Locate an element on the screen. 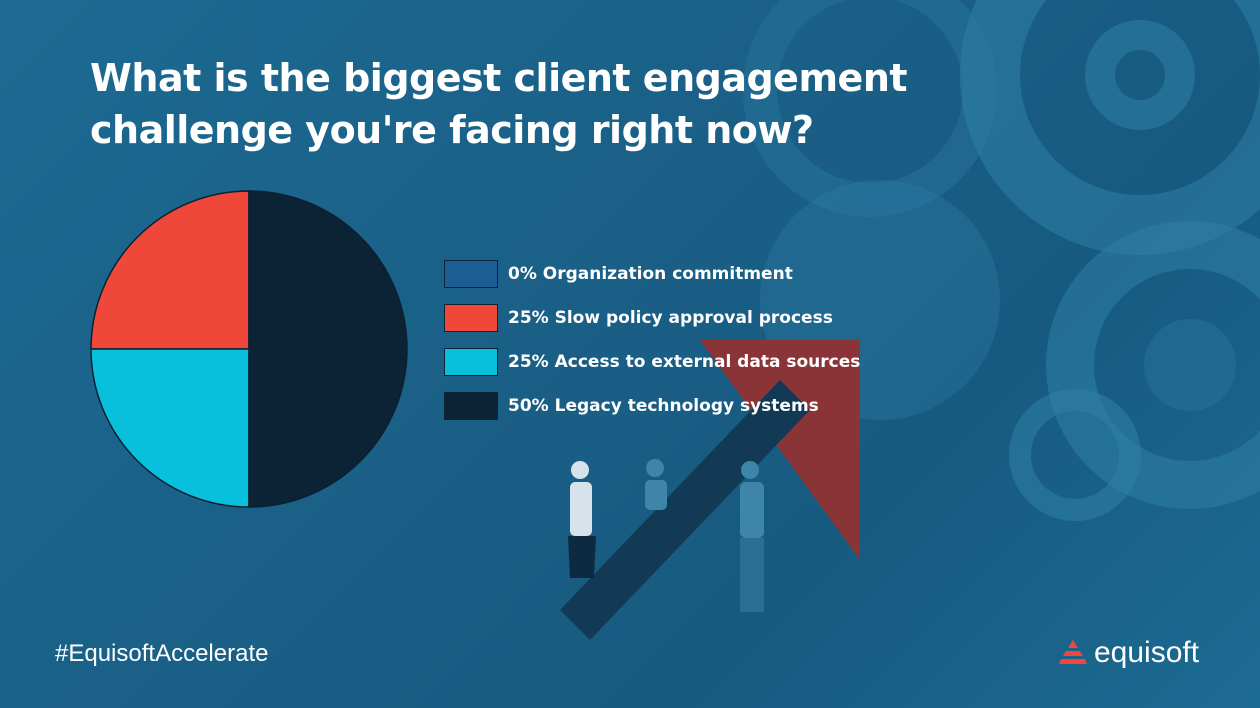 The image size is (1260, 708). legend-label: 25% Slow policy approval process is located at coordinates (670, 318).